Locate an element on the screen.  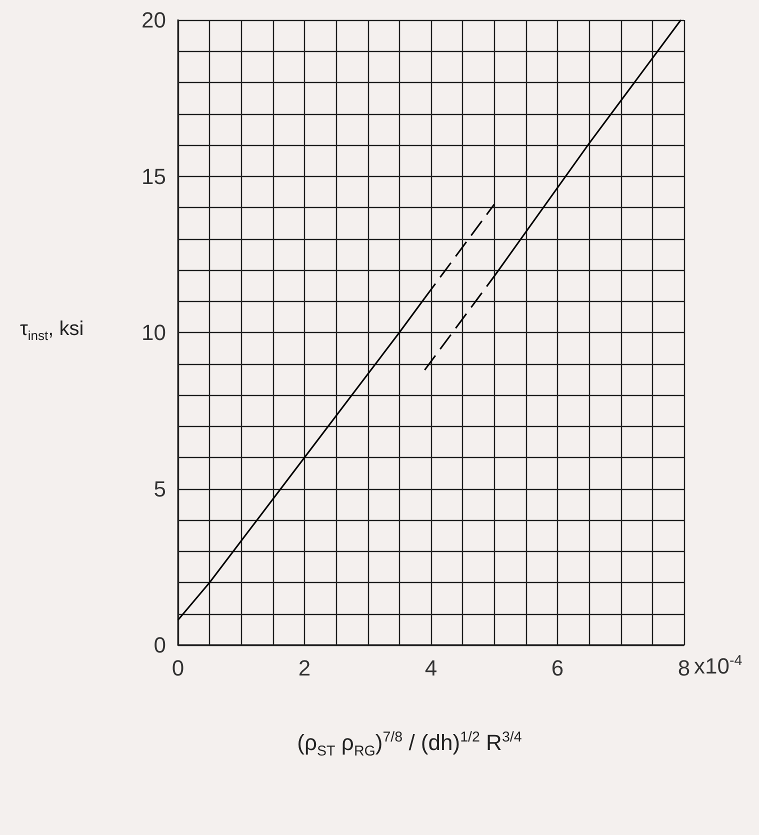
y-tick-label: 20 is located at coordinates (154, 20).